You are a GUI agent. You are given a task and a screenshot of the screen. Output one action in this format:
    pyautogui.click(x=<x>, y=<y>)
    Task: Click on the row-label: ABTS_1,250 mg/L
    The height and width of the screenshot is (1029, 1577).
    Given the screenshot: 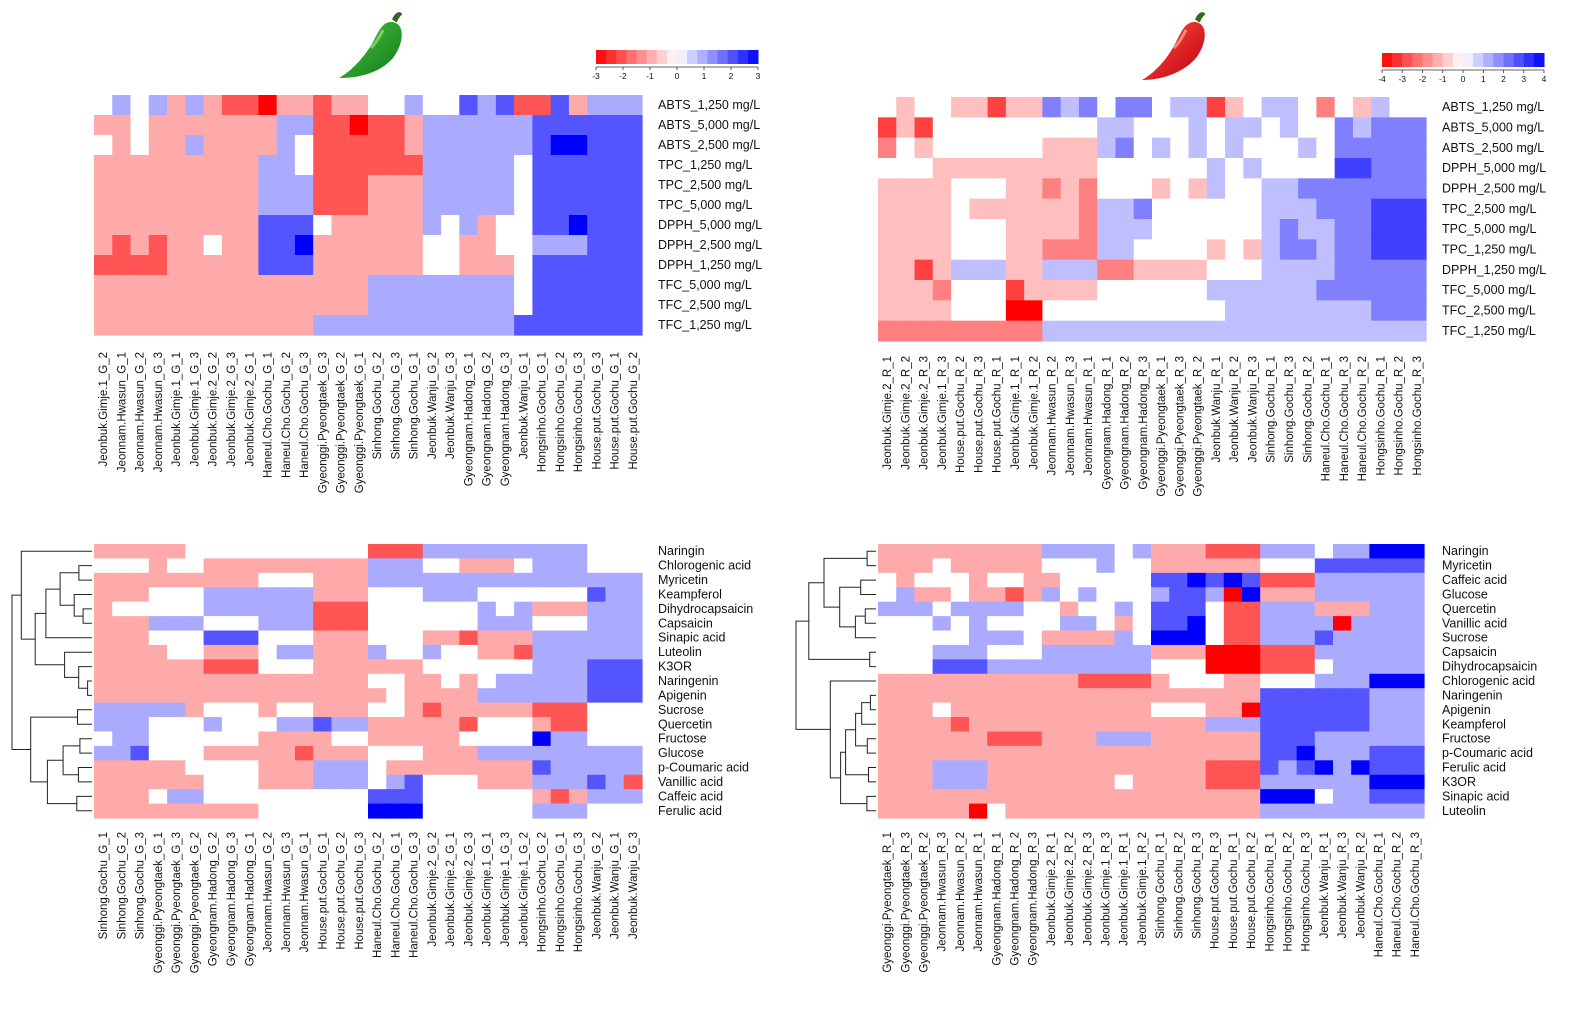 What is the action you would take?
    pyautogui.click(x=709, y=105)
    